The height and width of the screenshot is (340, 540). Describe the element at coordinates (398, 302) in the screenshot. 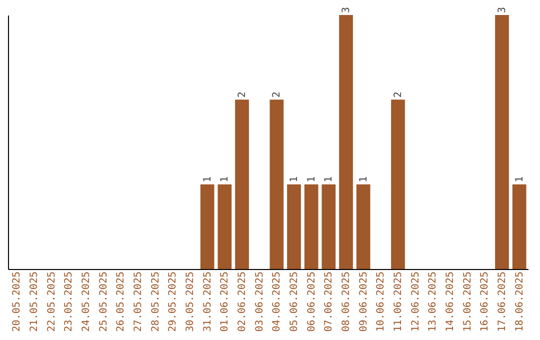

I see `x-tick-label: 11.06.2025` at that location.